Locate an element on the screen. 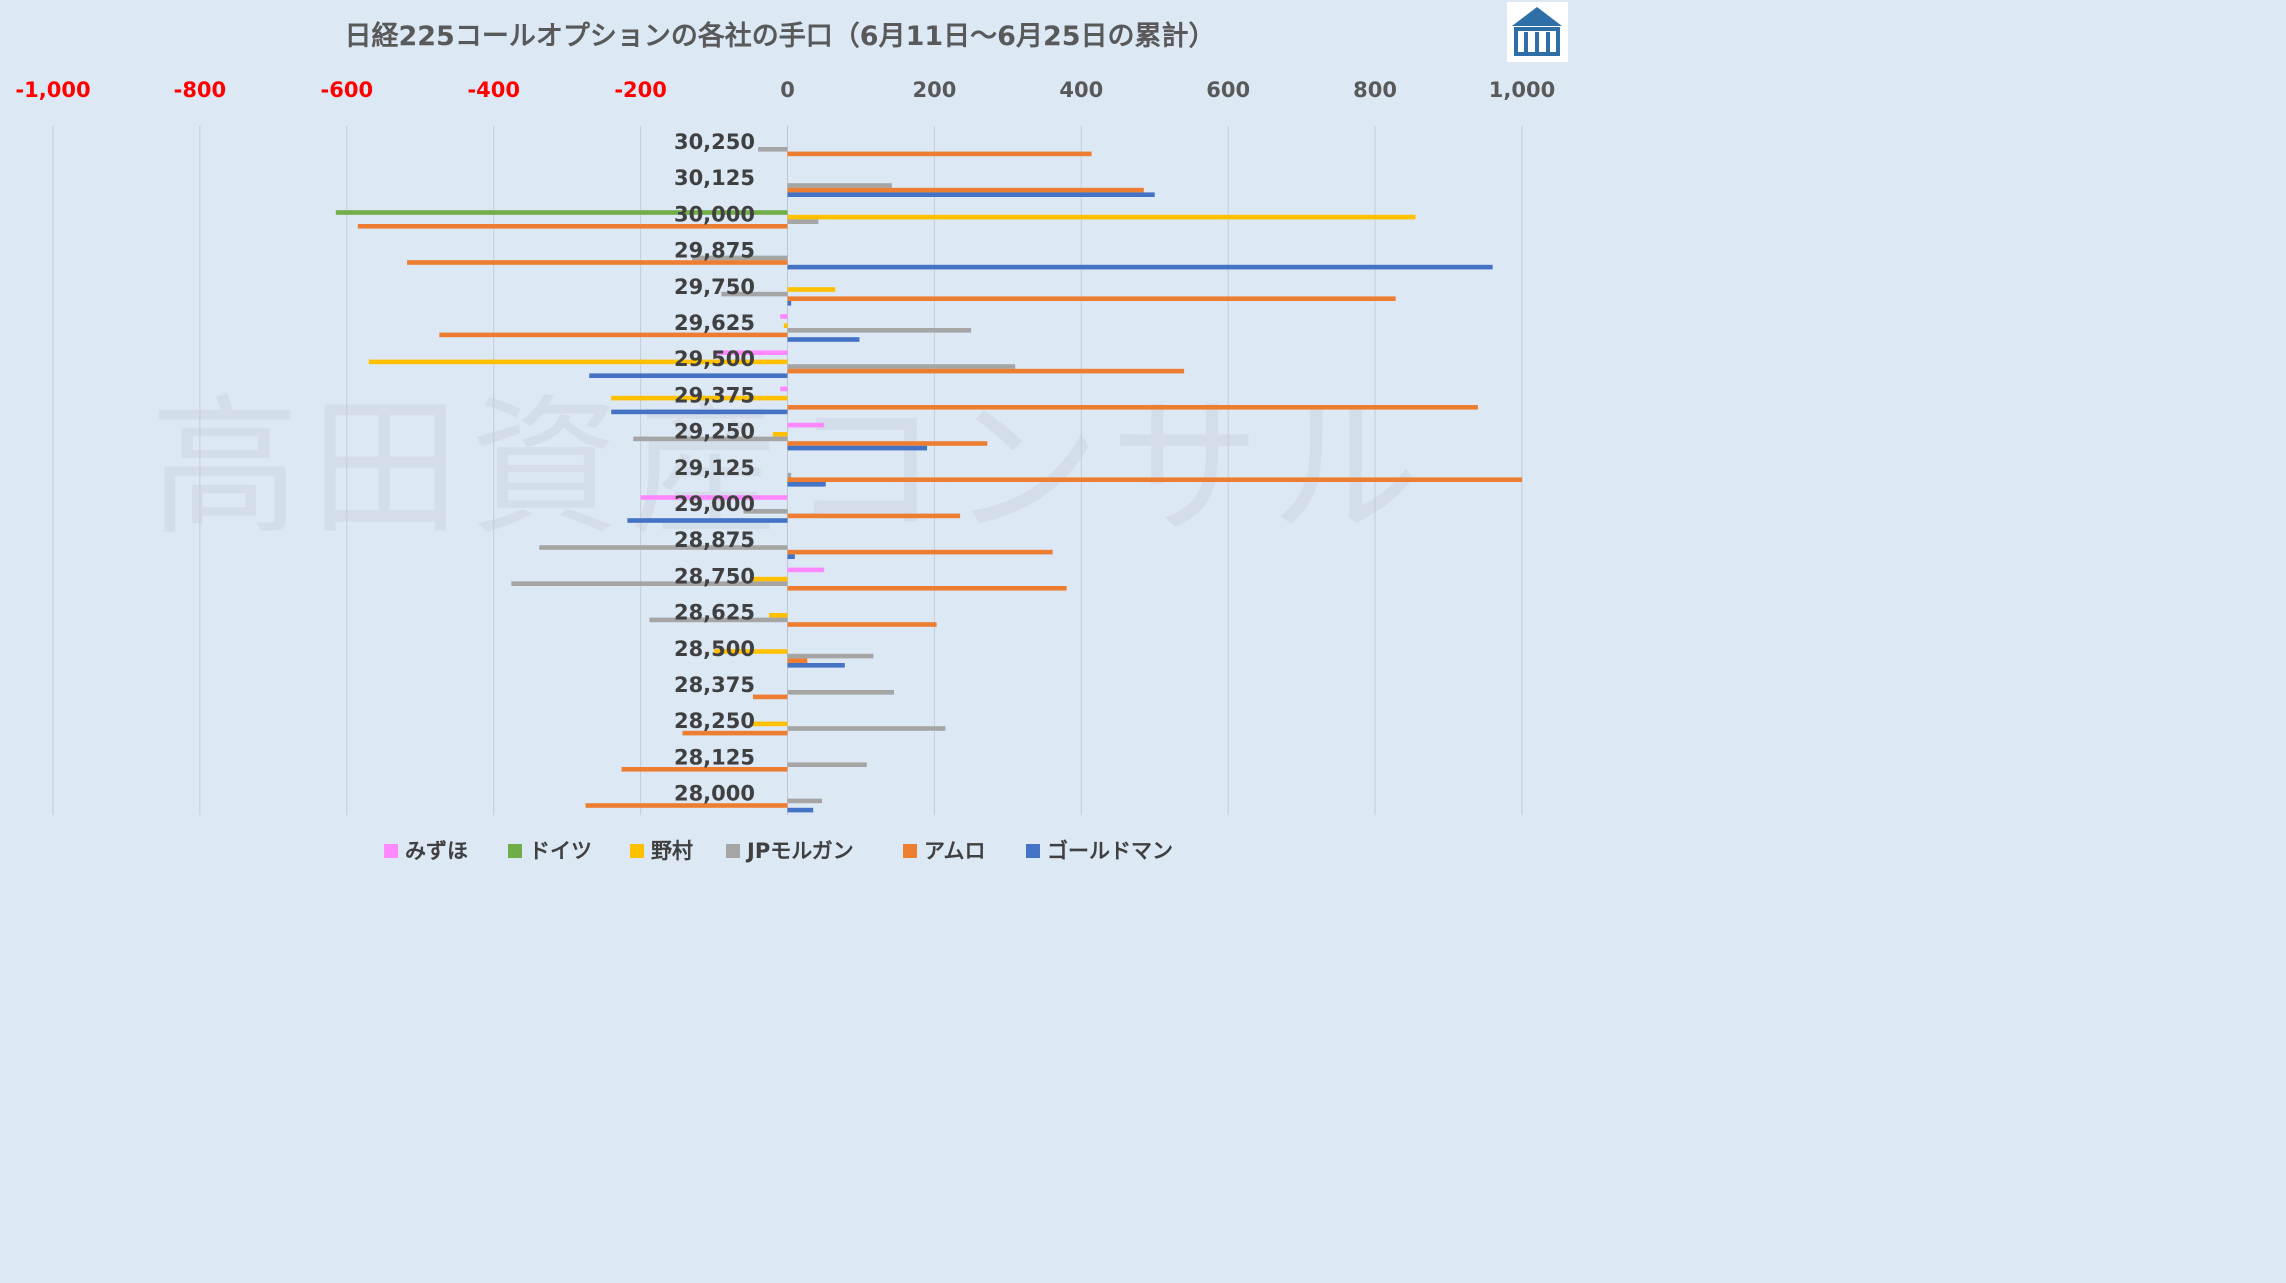  y-tick-label: 29,250 is located at coordinates (714, 432).